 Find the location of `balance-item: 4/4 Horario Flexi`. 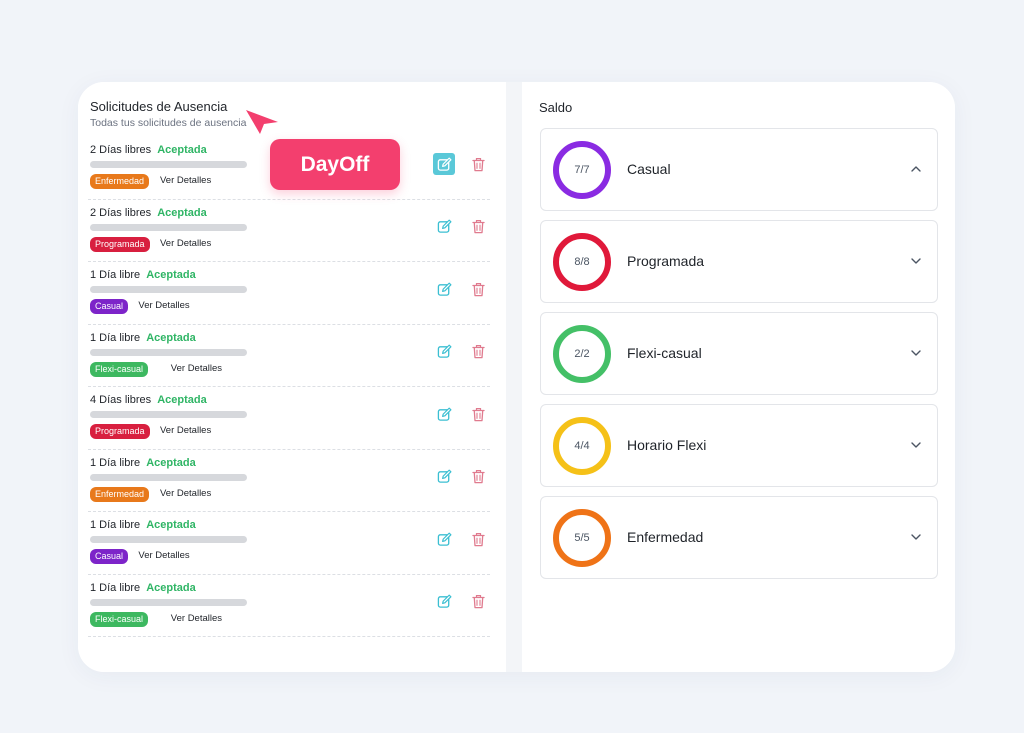

balance-item: 4/4 Horario Flexi is located at coordinates (739, 445).